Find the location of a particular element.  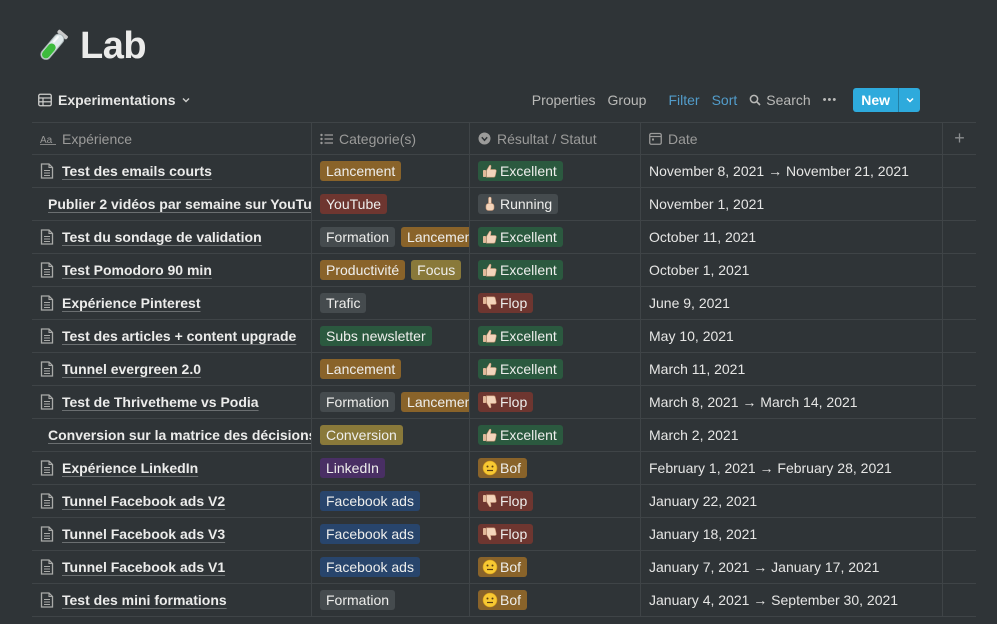

experience-name-cell: Expérience LinkedIn is located at coordinates (172, 468).